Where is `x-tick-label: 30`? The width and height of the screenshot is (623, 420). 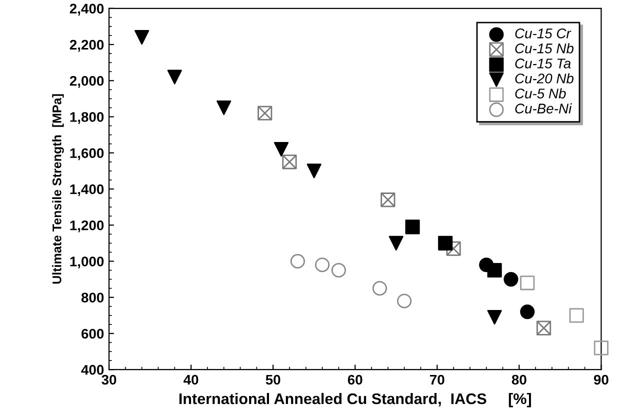 x-tick-label: 30 is located at coordinates (109, 379).